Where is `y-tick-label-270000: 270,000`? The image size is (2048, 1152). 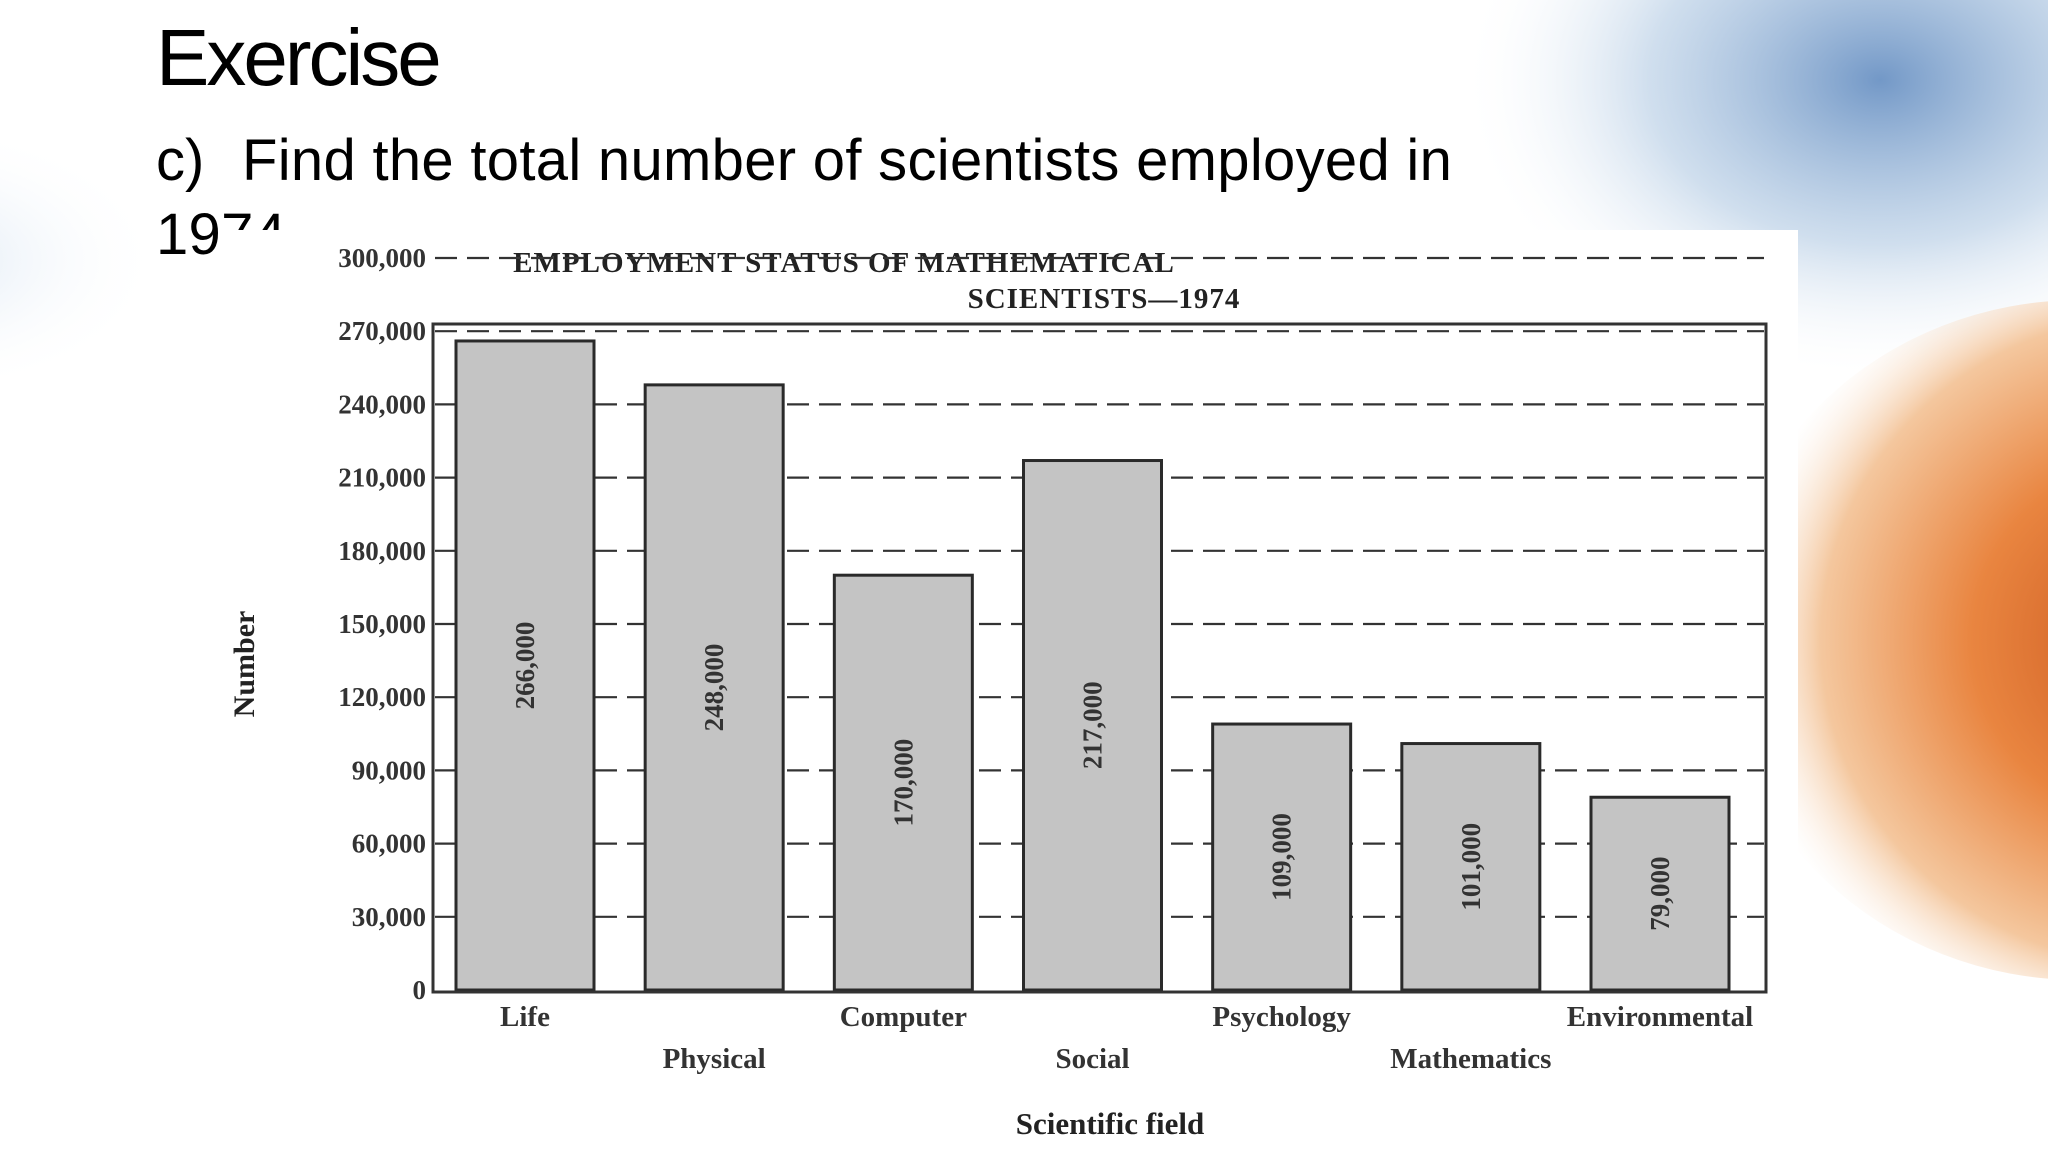 y-tick-label-270000: 270,000 is located at coordinates (382, 331).